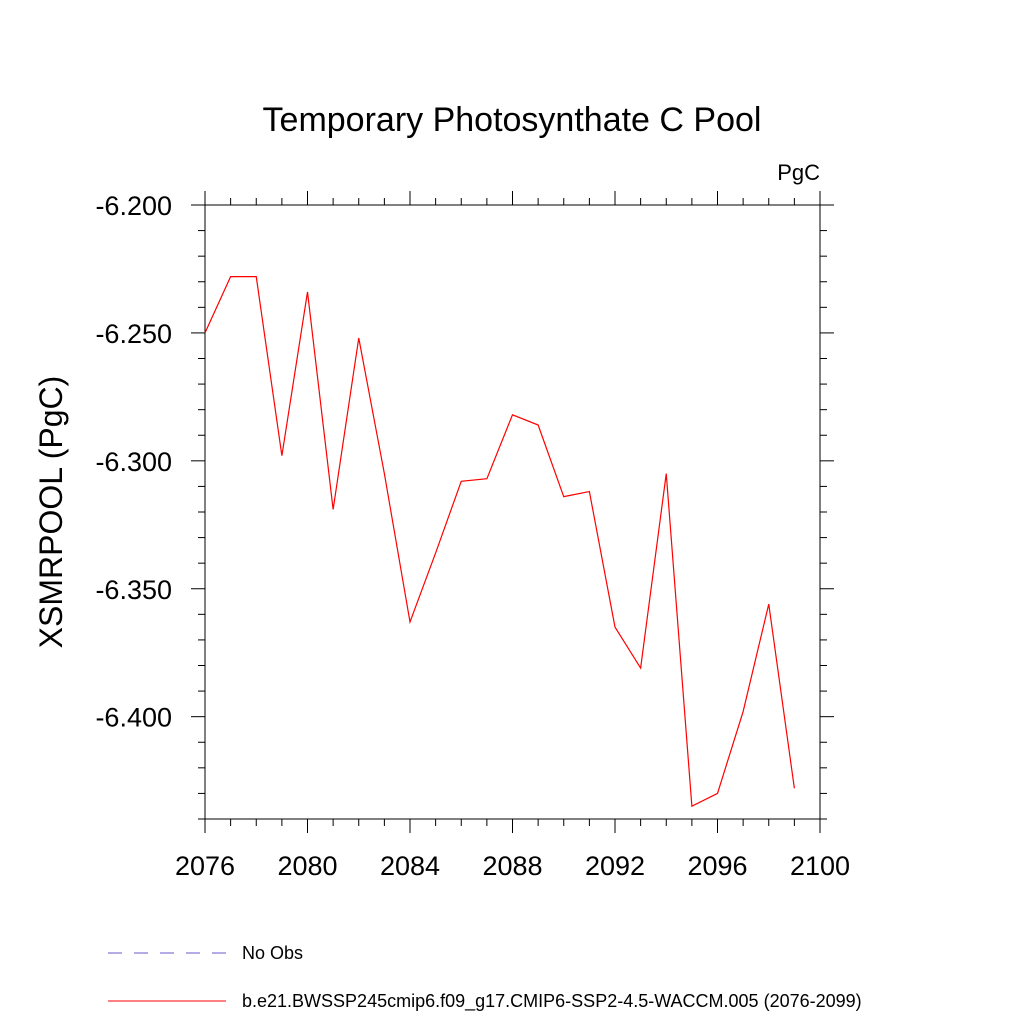 The image size is (1024, 1024). What do you see at coordinates (133, 590) in the screenshot?
I see `y-tick-label: -6.350` at bounding box center [133, 590].